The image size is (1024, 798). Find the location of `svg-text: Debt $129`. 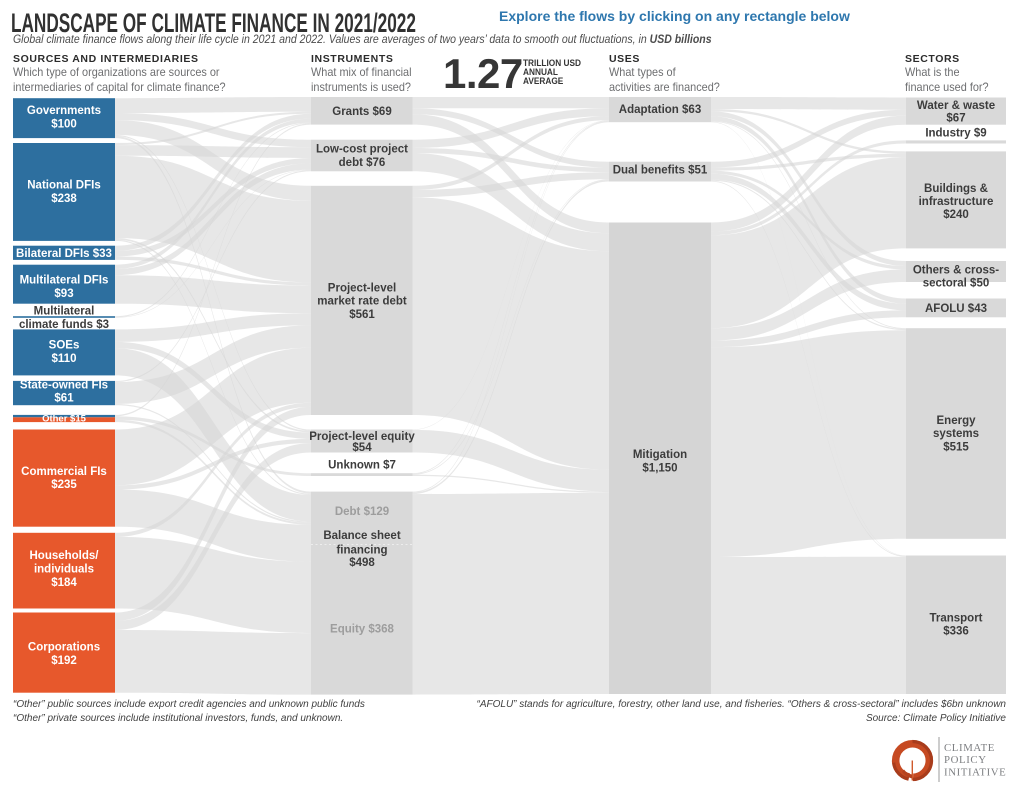

svg-text: Debt $129 is located at coordinates (362, 512).